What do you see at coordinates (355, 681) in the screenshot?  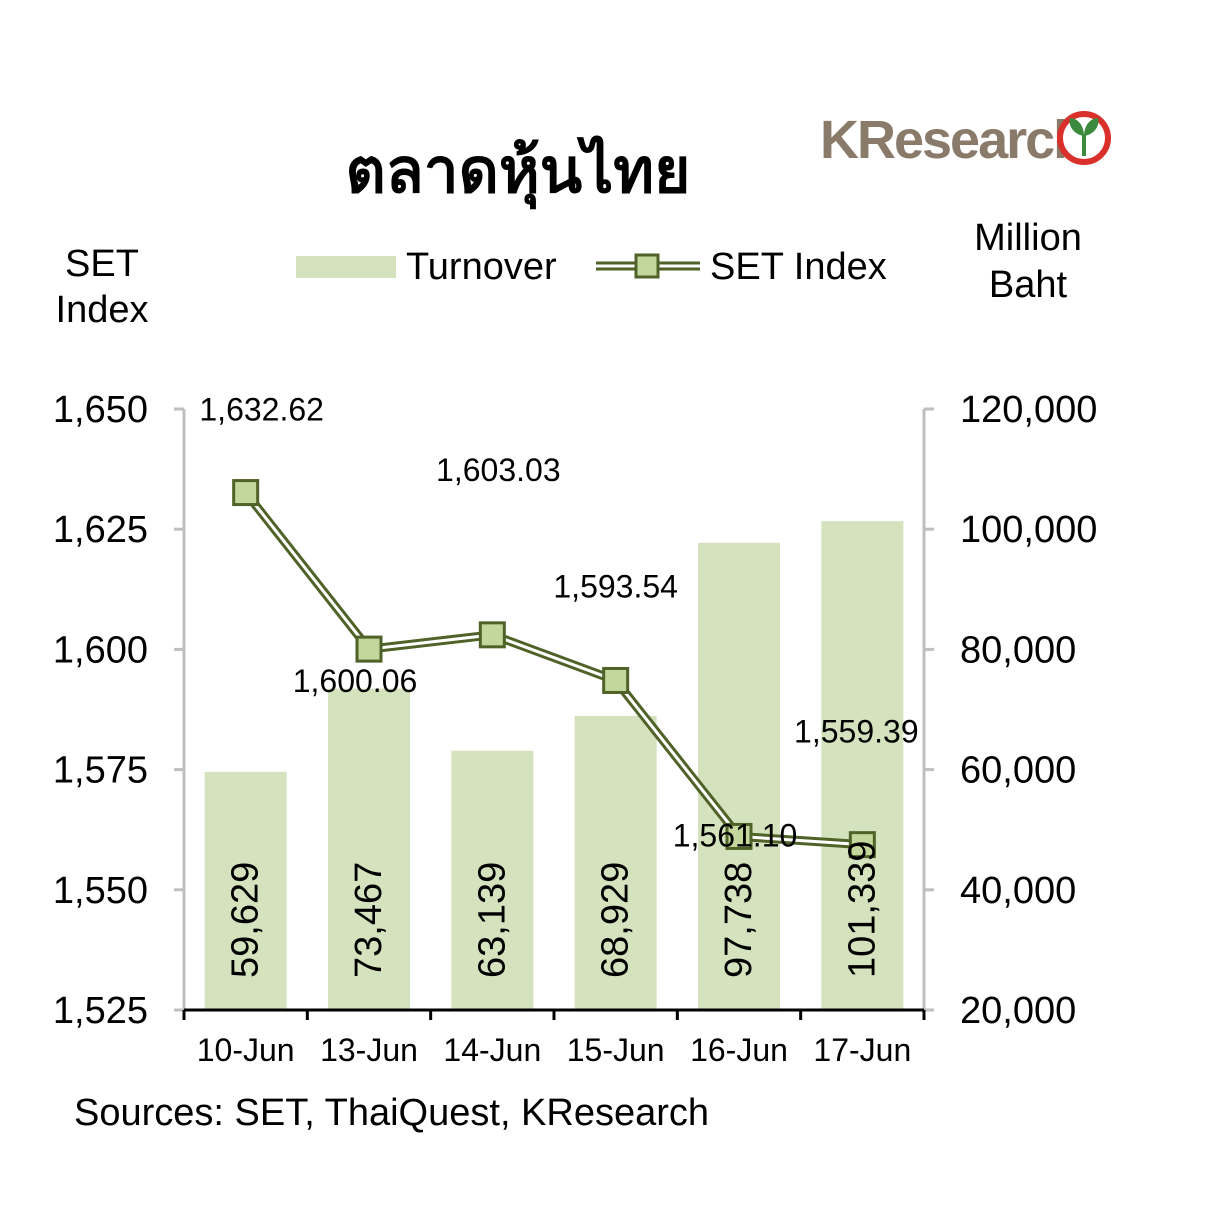 I see `set-index-value-label: 1,600.06` at bounding box center [355, 681].